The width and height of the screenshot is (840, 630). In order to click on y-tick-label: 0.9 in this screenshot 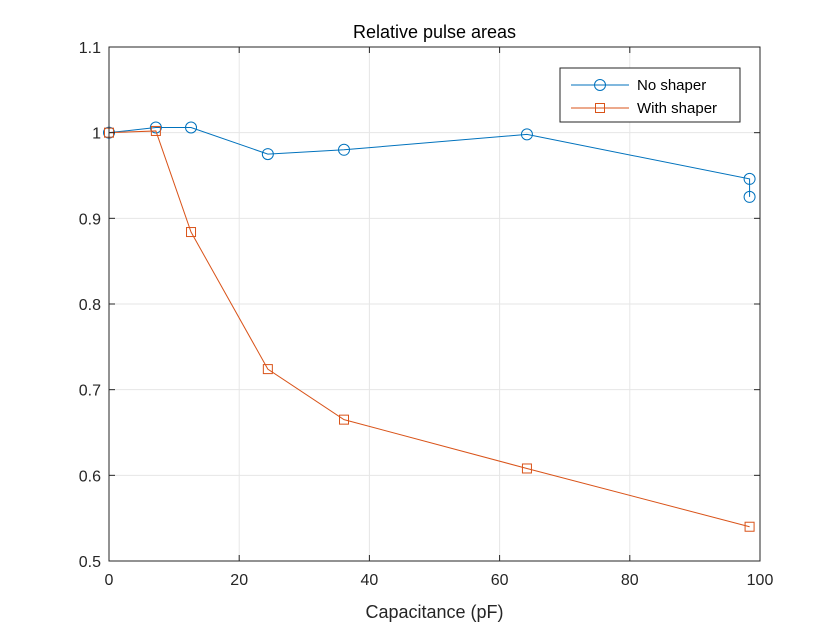, I will do `click(90, 219)`.